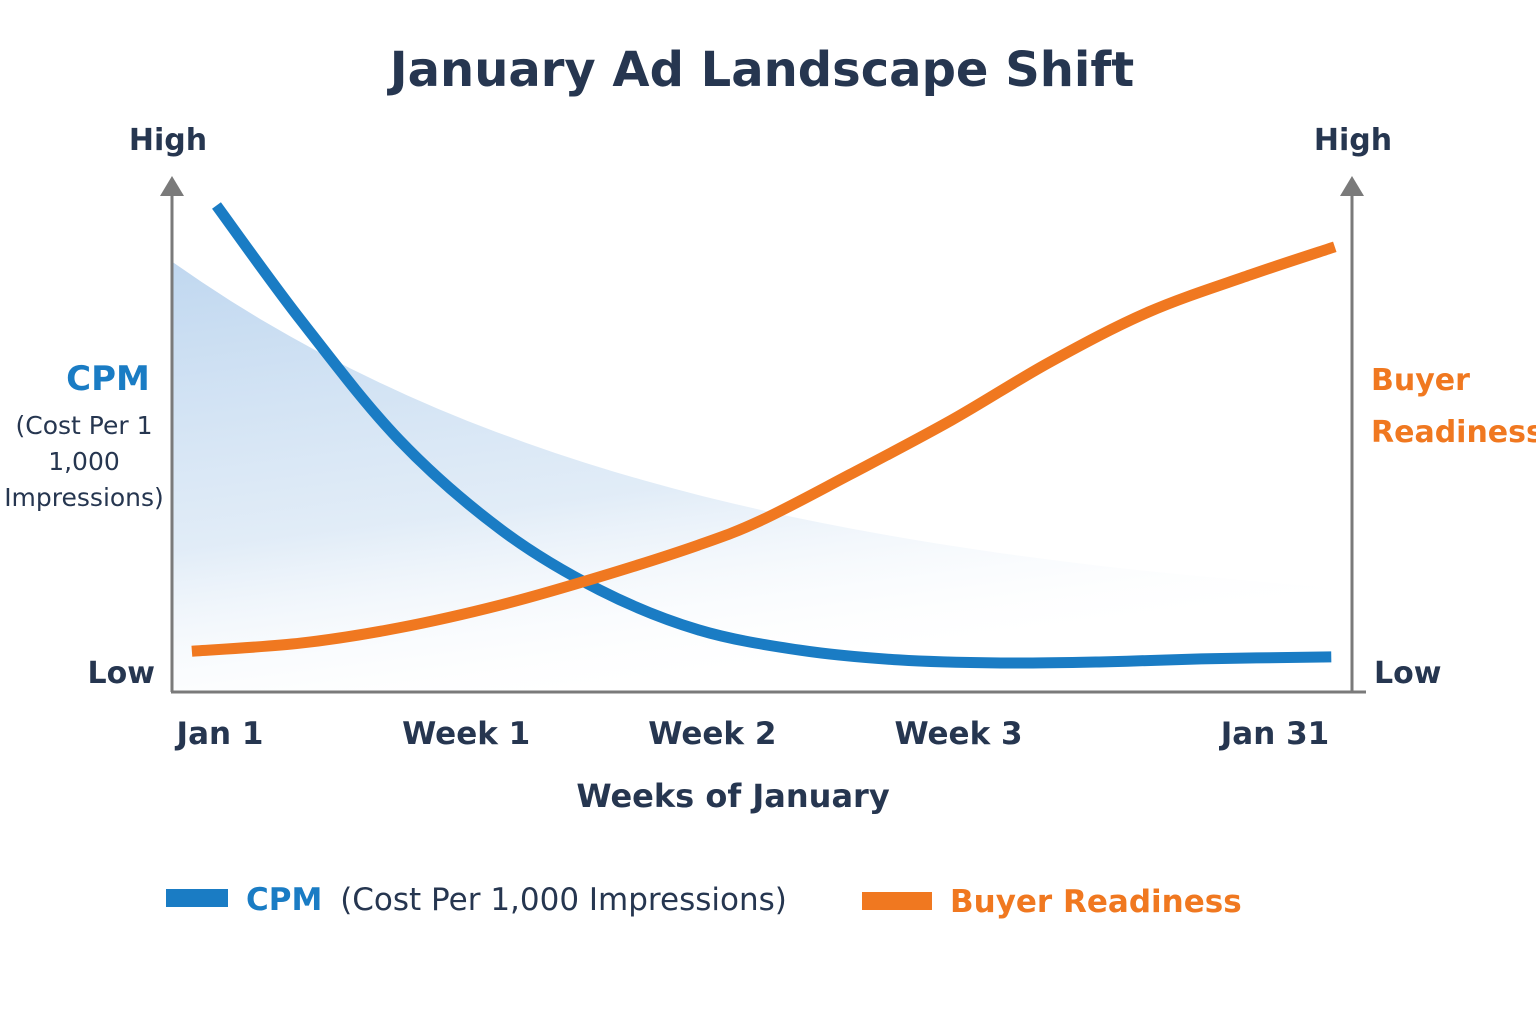 The height and width of the screenshot is (1024, 1536). What do you see at coordinates (466, 734) in the screenshot?
I see `x-tick-label: Week 1` at bounding box center [466, 734].